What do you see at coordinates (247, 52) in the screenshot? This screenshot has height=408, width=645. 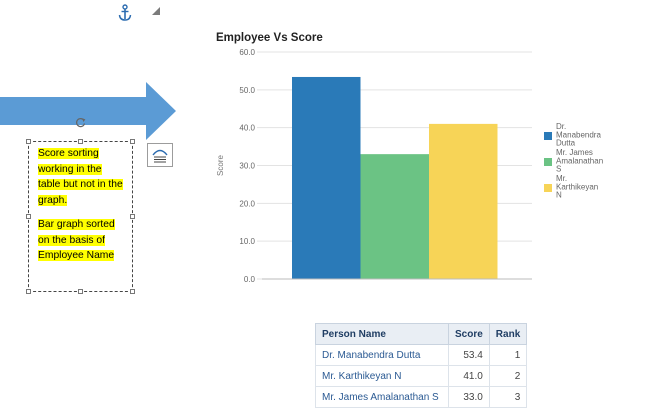 I see `y-tick-label: 60.0` at bounding box center [247, 52].